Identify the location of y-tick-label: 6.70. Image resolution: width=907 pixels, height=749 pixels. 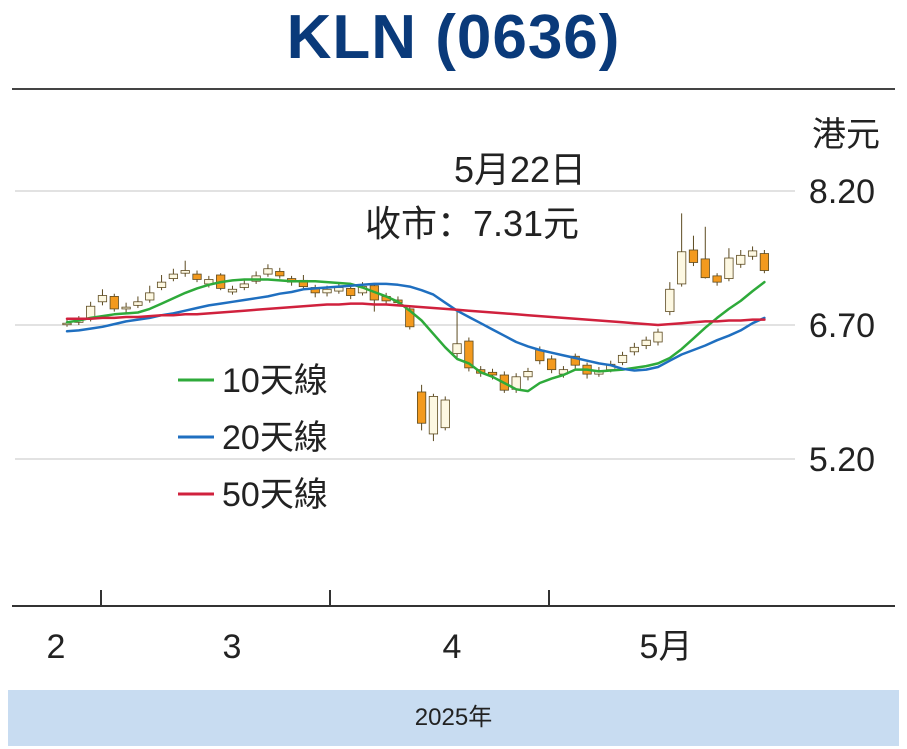
(842, 326).